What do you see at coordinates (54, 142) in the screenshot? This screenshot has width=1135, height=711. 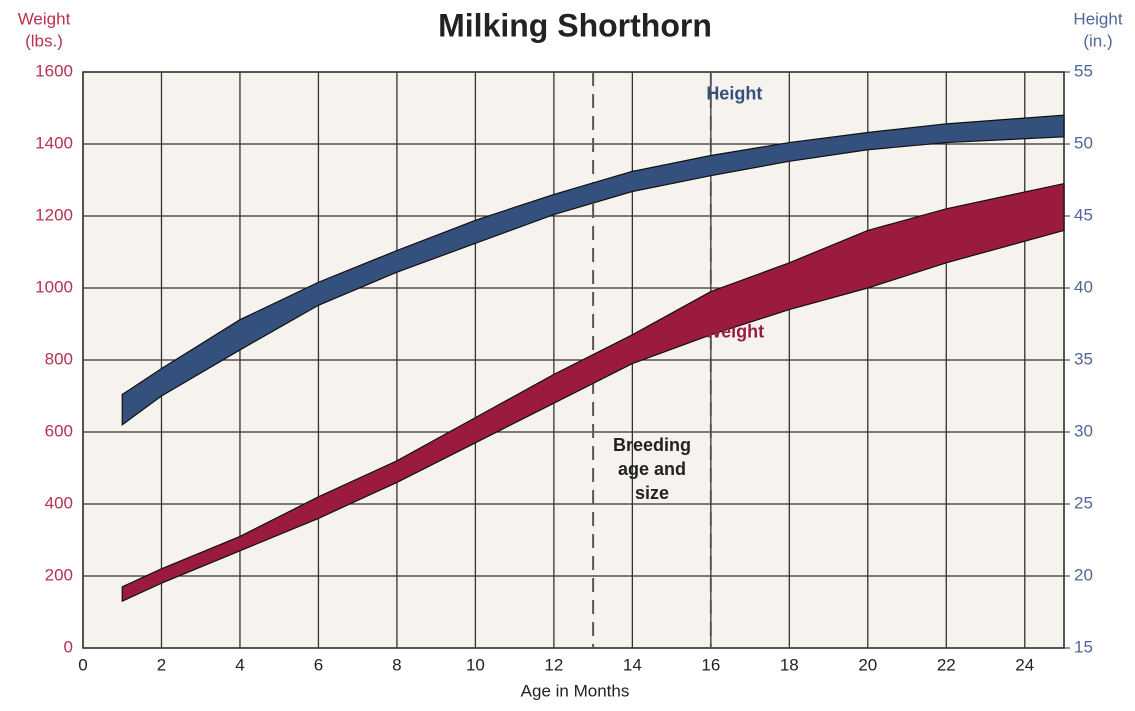 I see `y-tick-label: 1400` at bounding box center [54, 142].